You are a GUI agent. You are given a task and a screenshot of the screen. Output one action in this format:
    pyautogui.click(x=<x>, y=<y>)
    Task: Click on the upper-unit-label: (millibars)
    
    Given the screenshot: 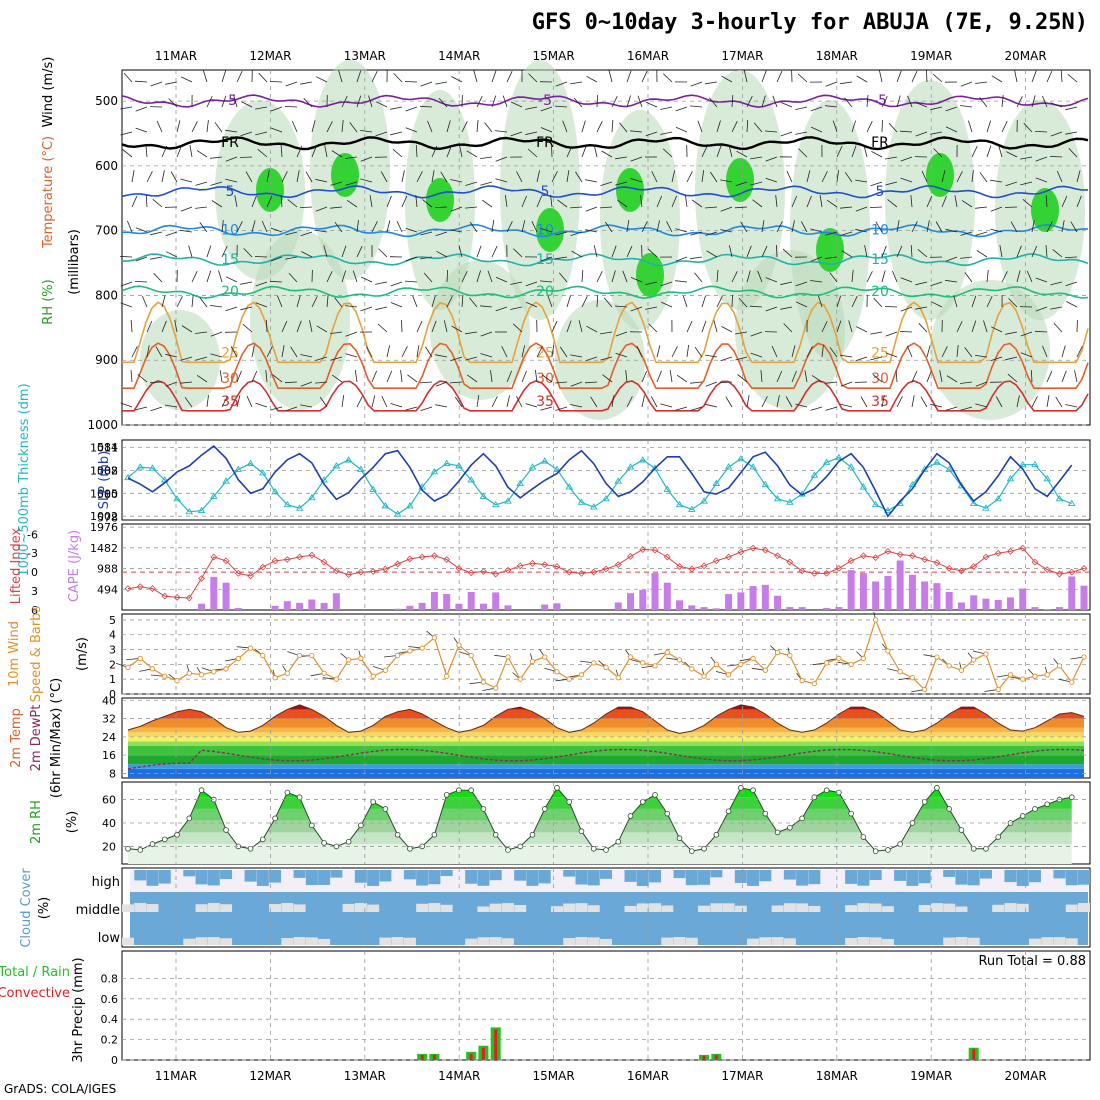 What is the action you would take?
    pyautogui.click(x=74, y=262)
    